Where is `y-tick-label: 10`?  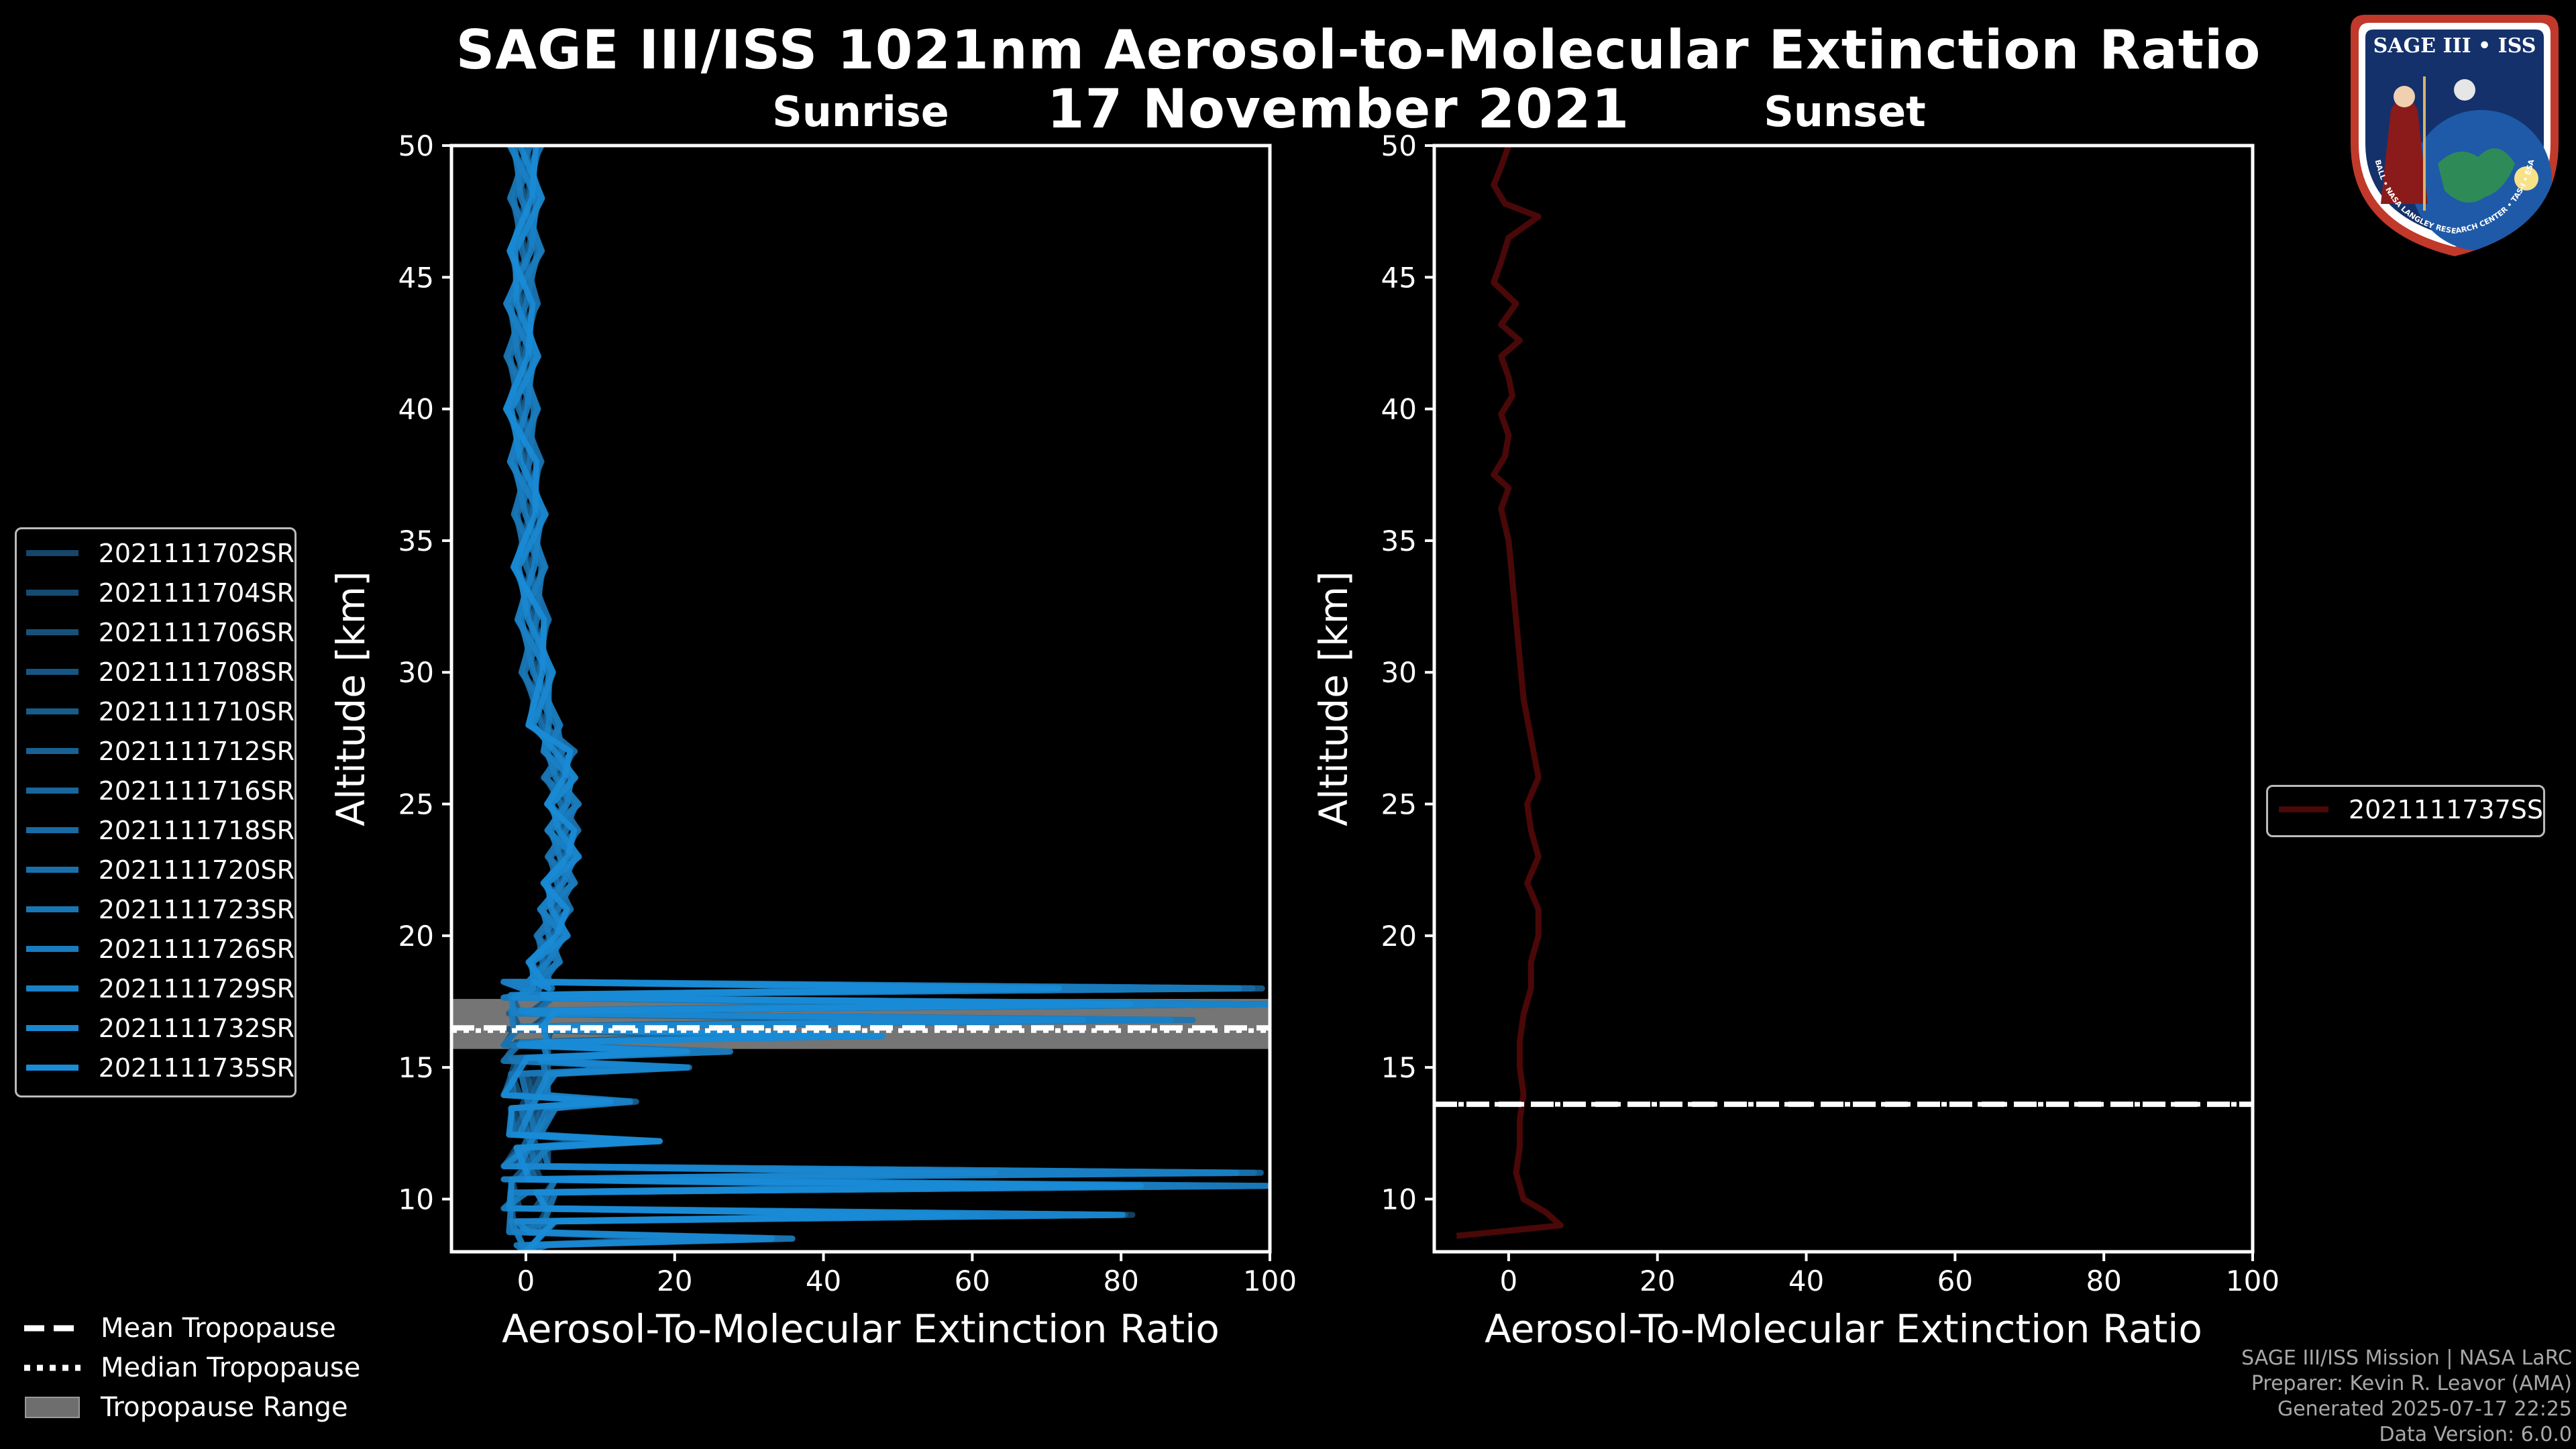
y-tick-label: 10 is located at coordinates (416, 1199).